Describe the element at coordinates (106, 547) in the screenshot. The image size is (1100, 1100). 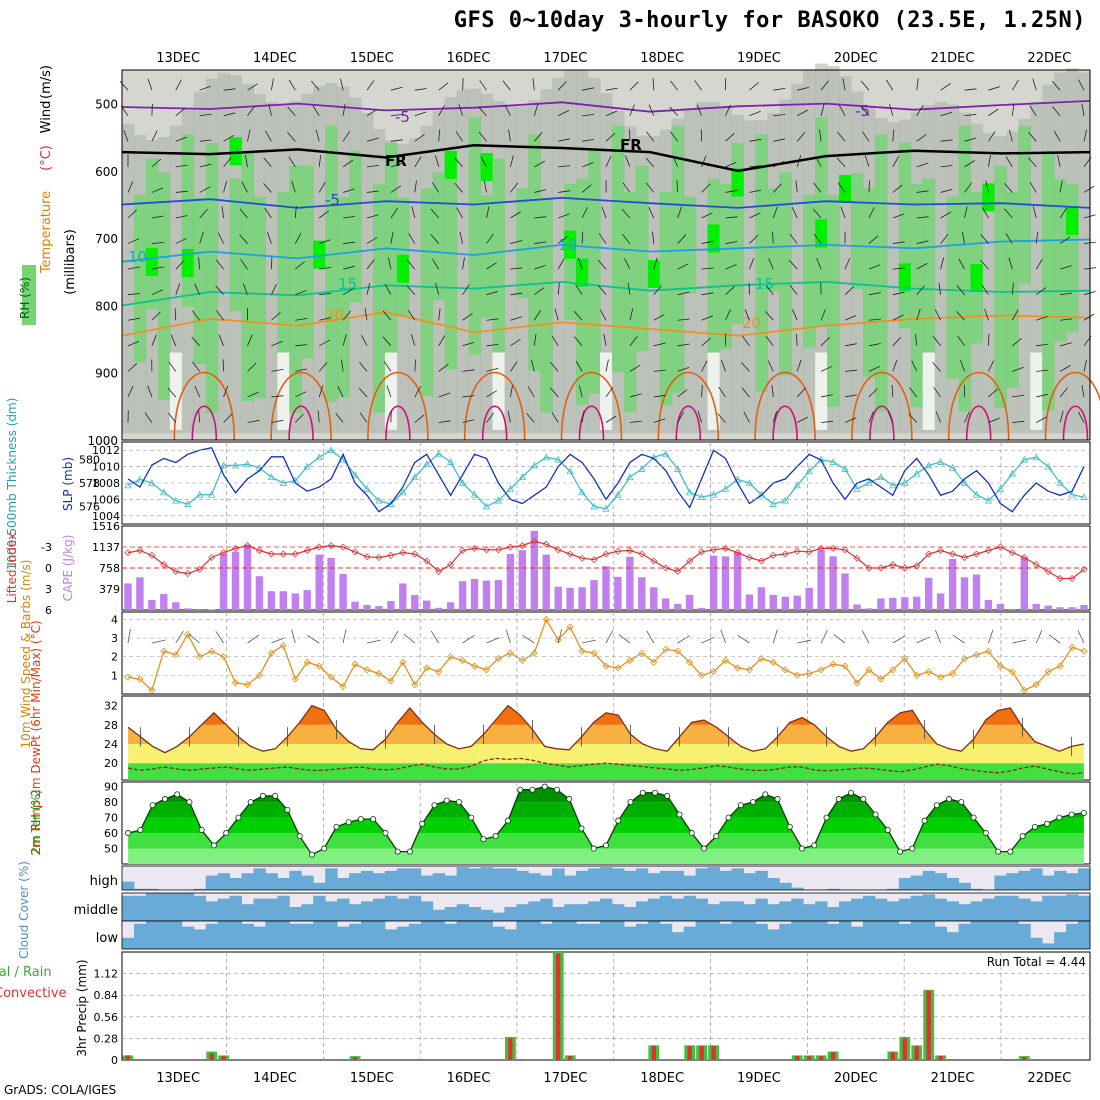
I see `y-tick-label: 1137` at that location.